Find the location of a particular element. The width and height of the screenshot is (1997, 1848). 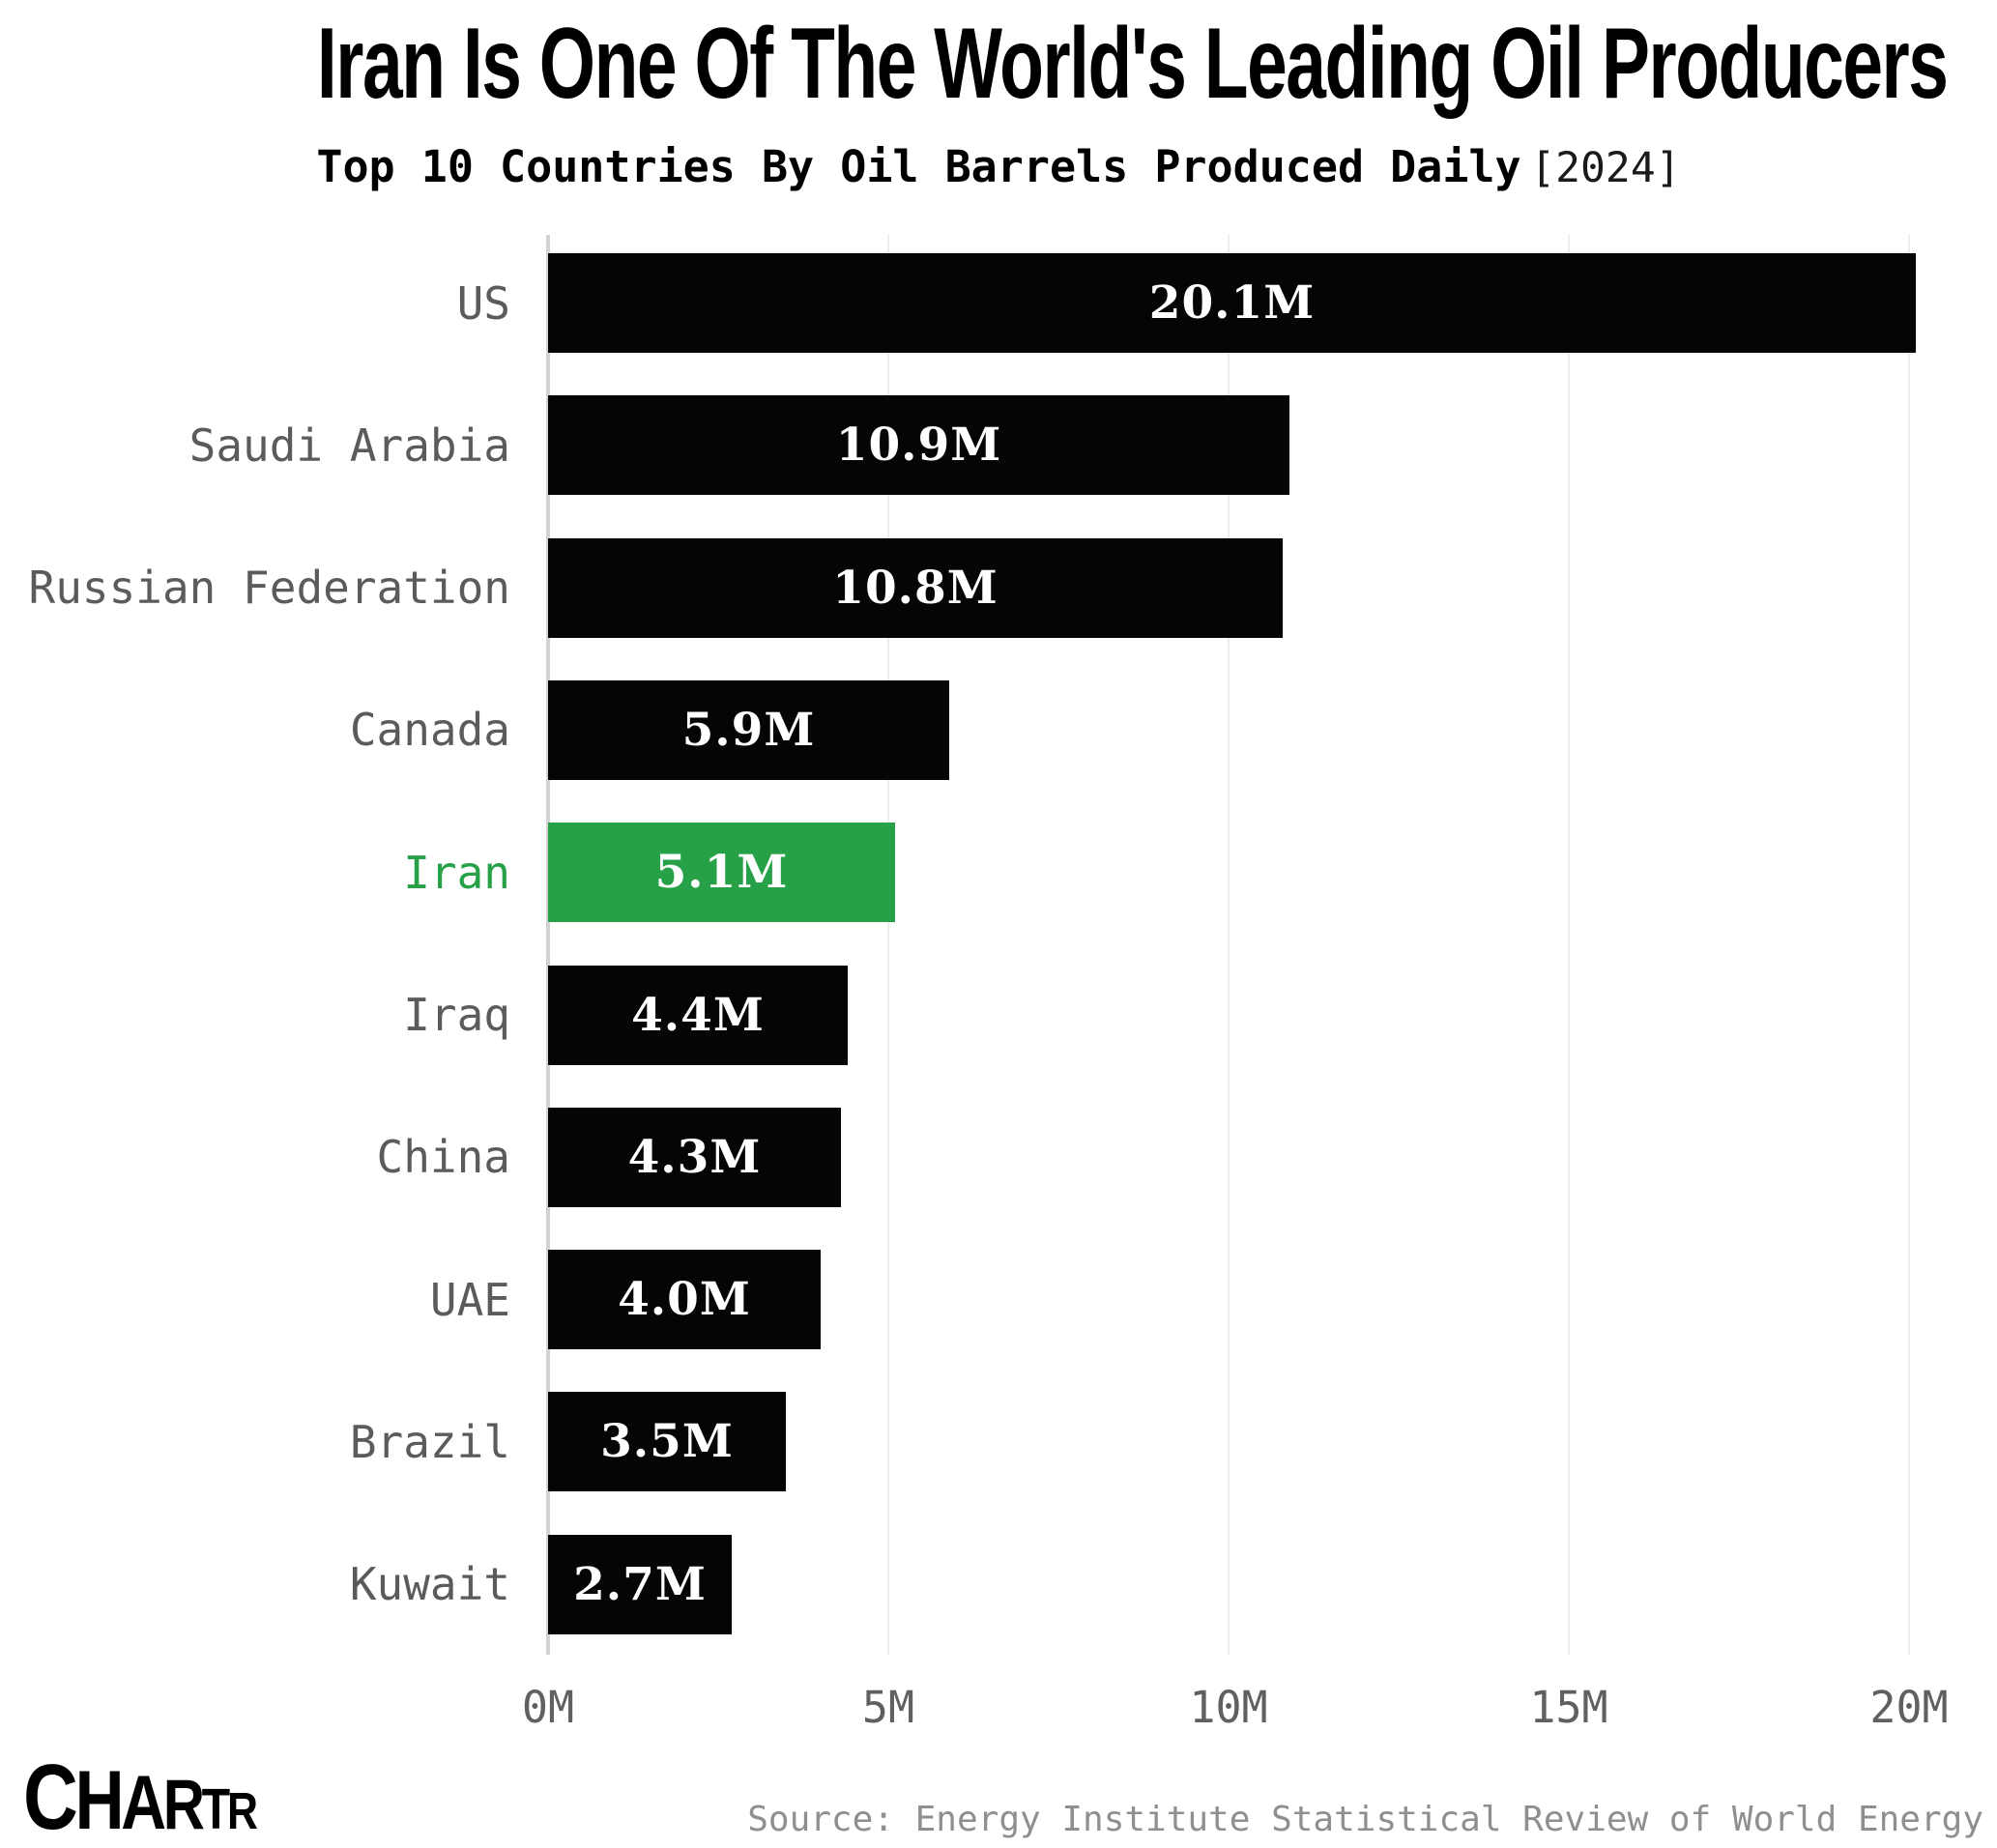

logo-letter: A is located at coordinates (143, 1802).